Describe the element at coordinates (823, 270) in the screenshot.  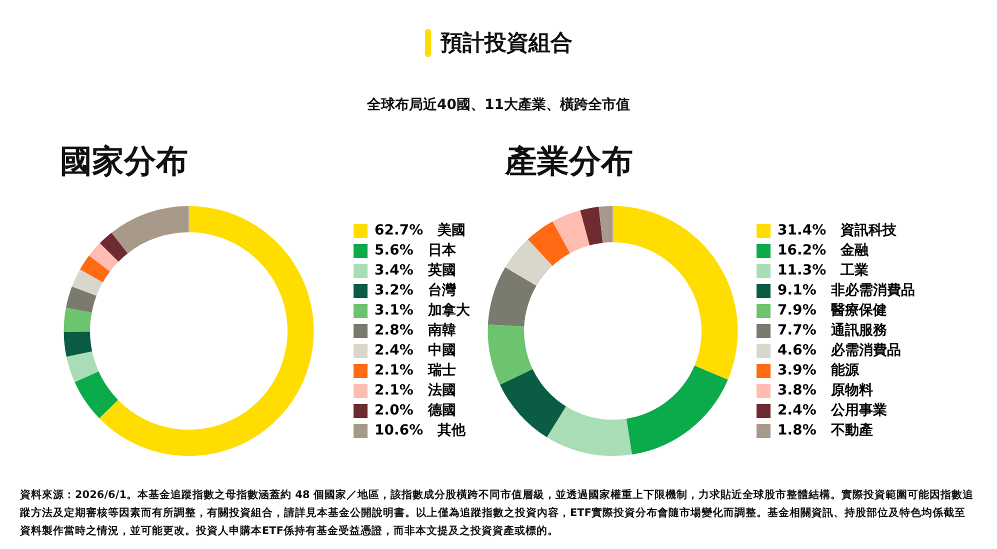
I see `legend-label: 11.3% 工業` at that location.